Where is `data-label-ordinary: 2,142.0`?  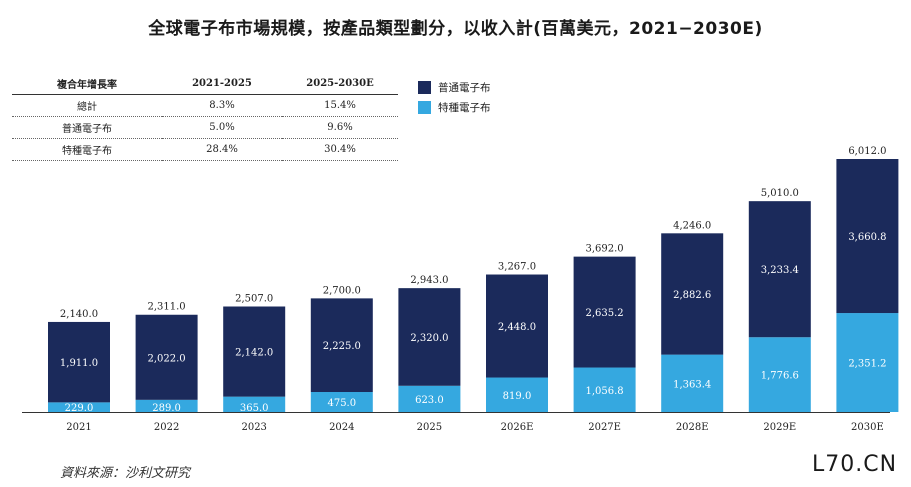 data-label-ordinary: 2,142.0 is located at coordinates (254, 353).